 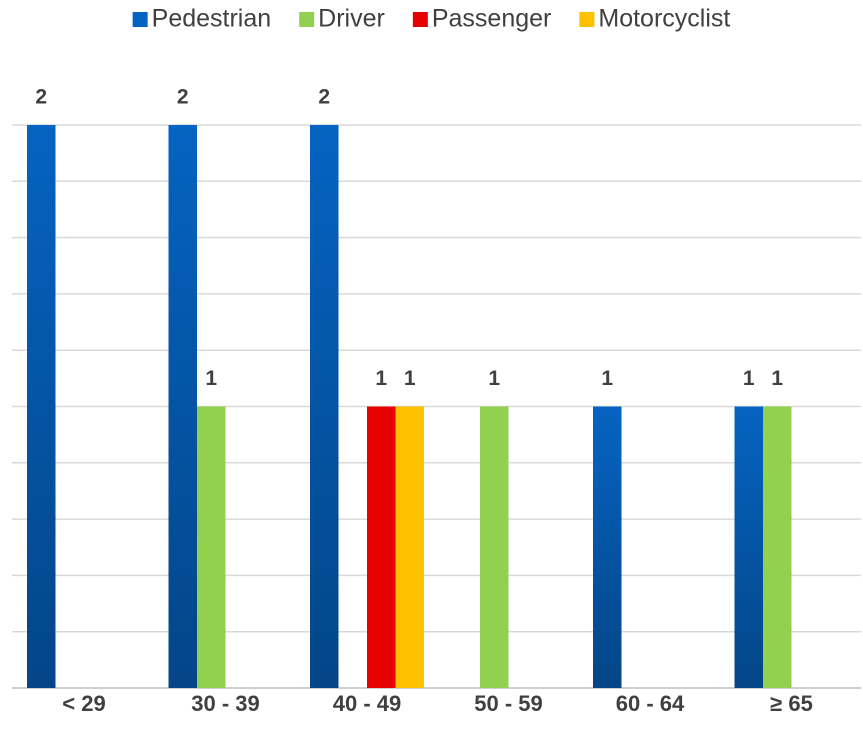 I want to click on legend-label: Motorcyclist, so click(x=664, y=19).